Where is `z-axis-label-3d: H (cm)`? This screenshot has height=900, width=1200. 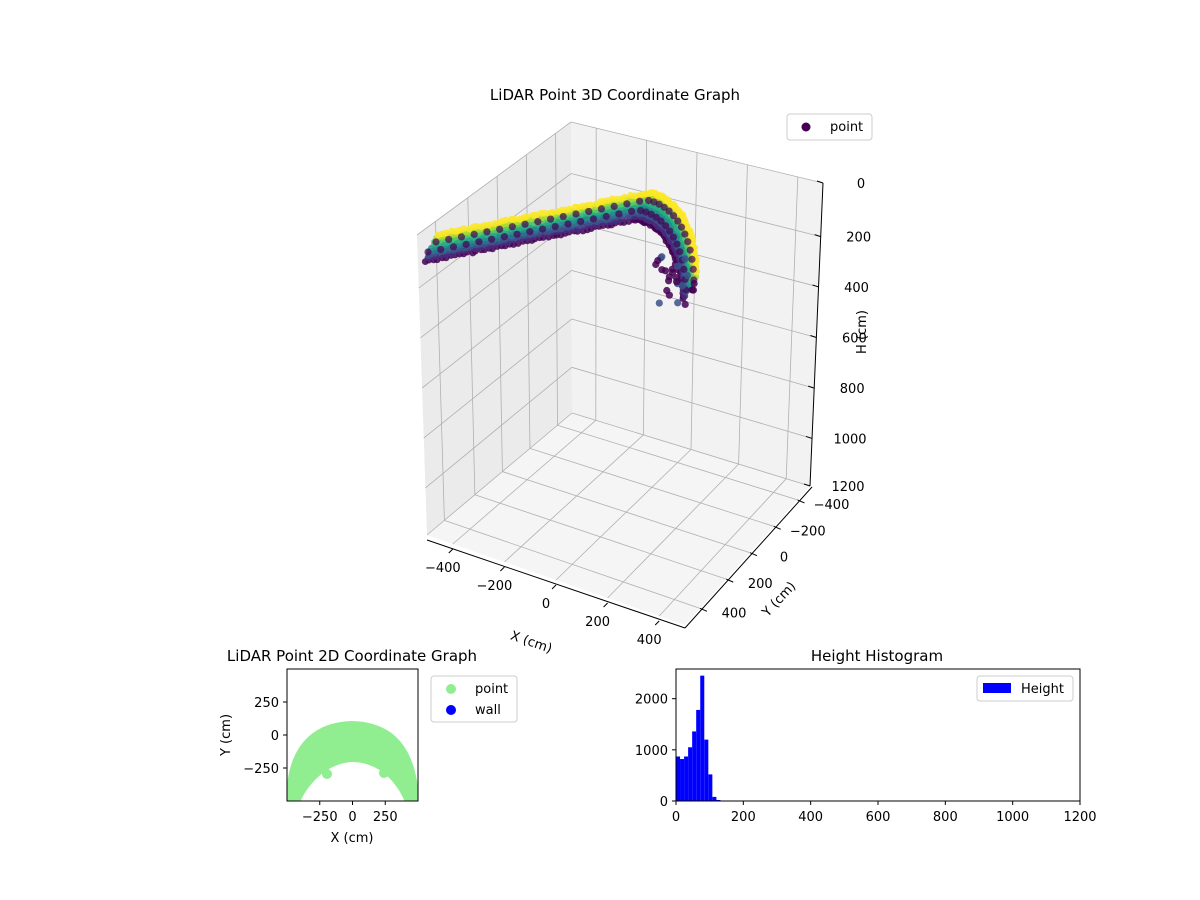
z-axis-label-3d: H (cm) is located at coordinates (862, 332).